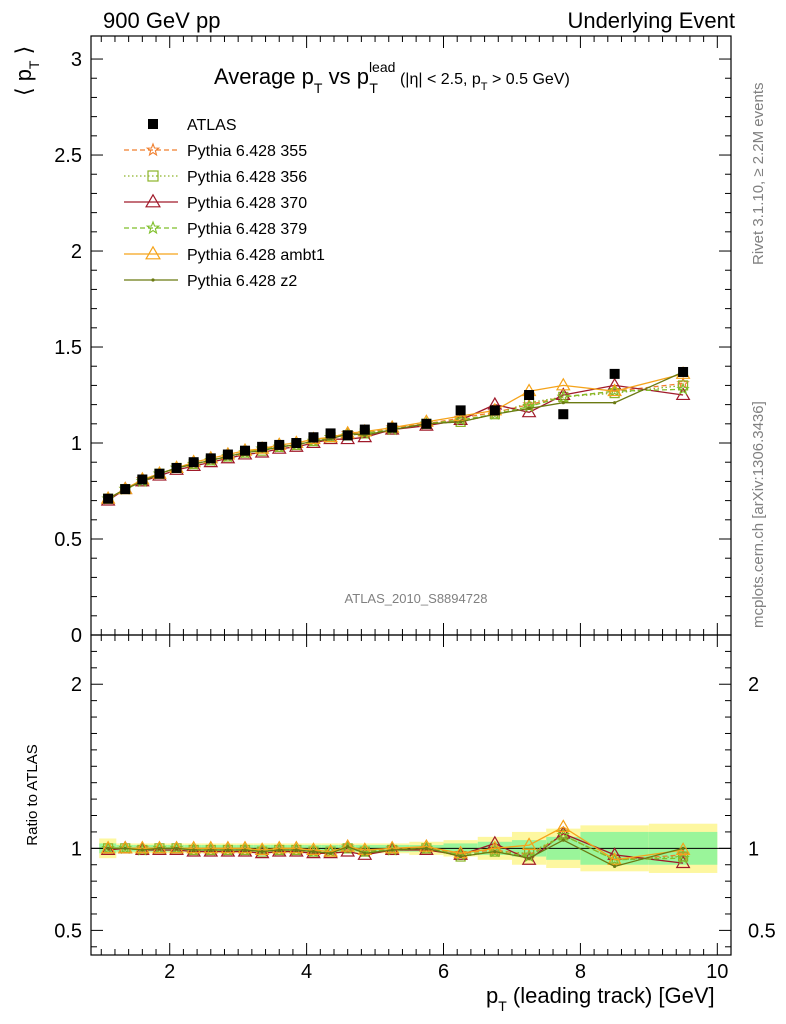  I want to click on rivet-label: Rivet 3.1.10, ≥ 2.2M events, so click(758, 174).